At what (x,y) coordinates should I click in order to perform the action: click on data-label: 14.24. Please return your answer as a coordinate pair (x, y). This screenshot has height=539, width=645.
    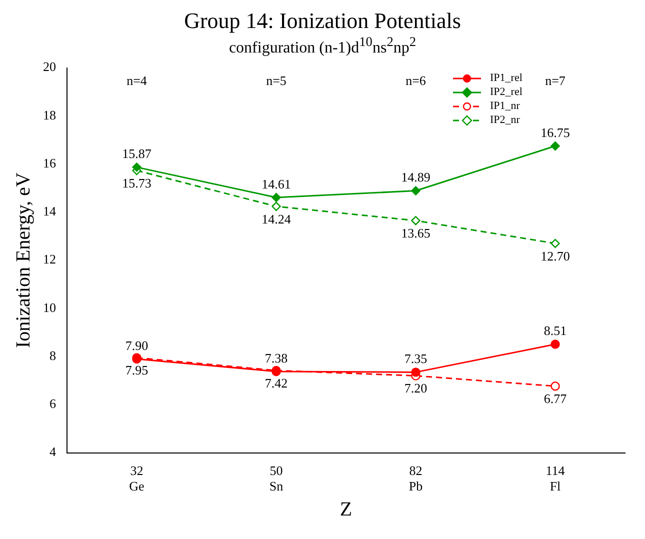
    Looking at the image, I should click on (277, 219).